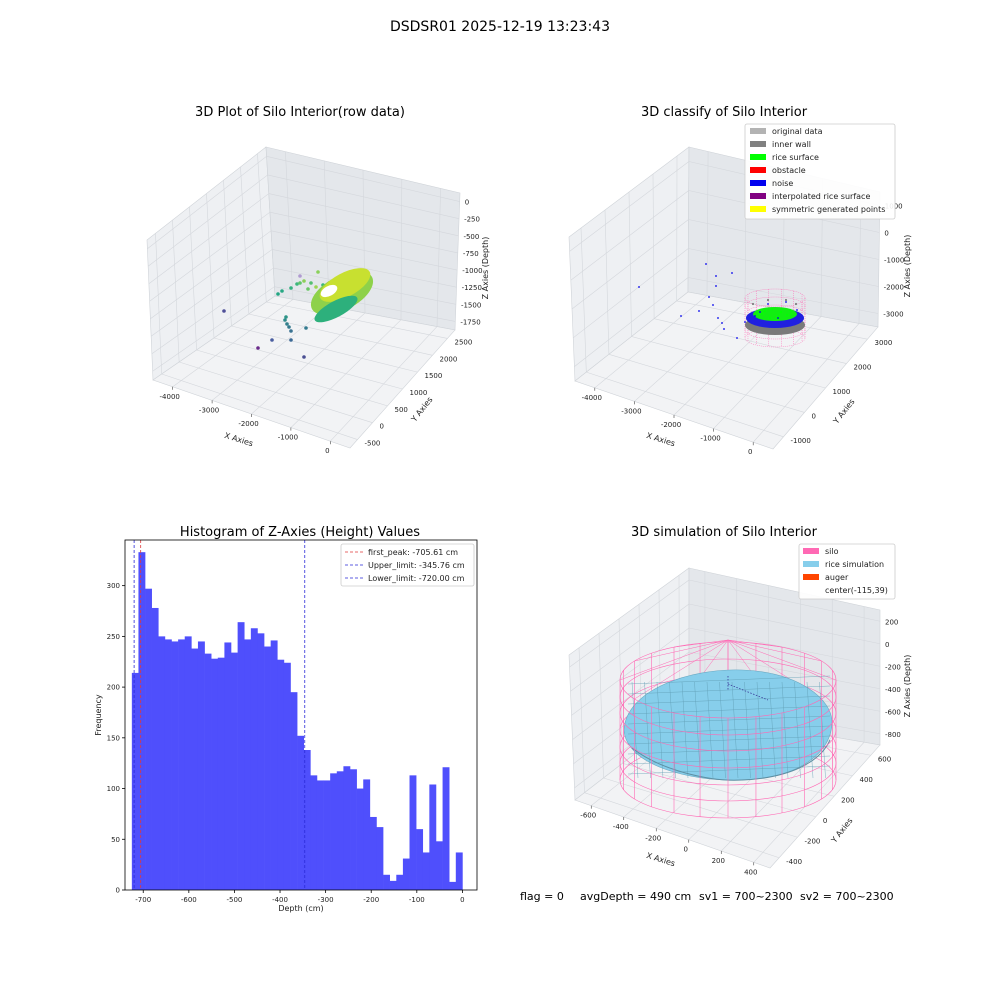  What do you see at coordinates (288, 438) in the screenshot?
I see `raw-3d-x-tick-label: -1000` at bounding box center [288, 438].